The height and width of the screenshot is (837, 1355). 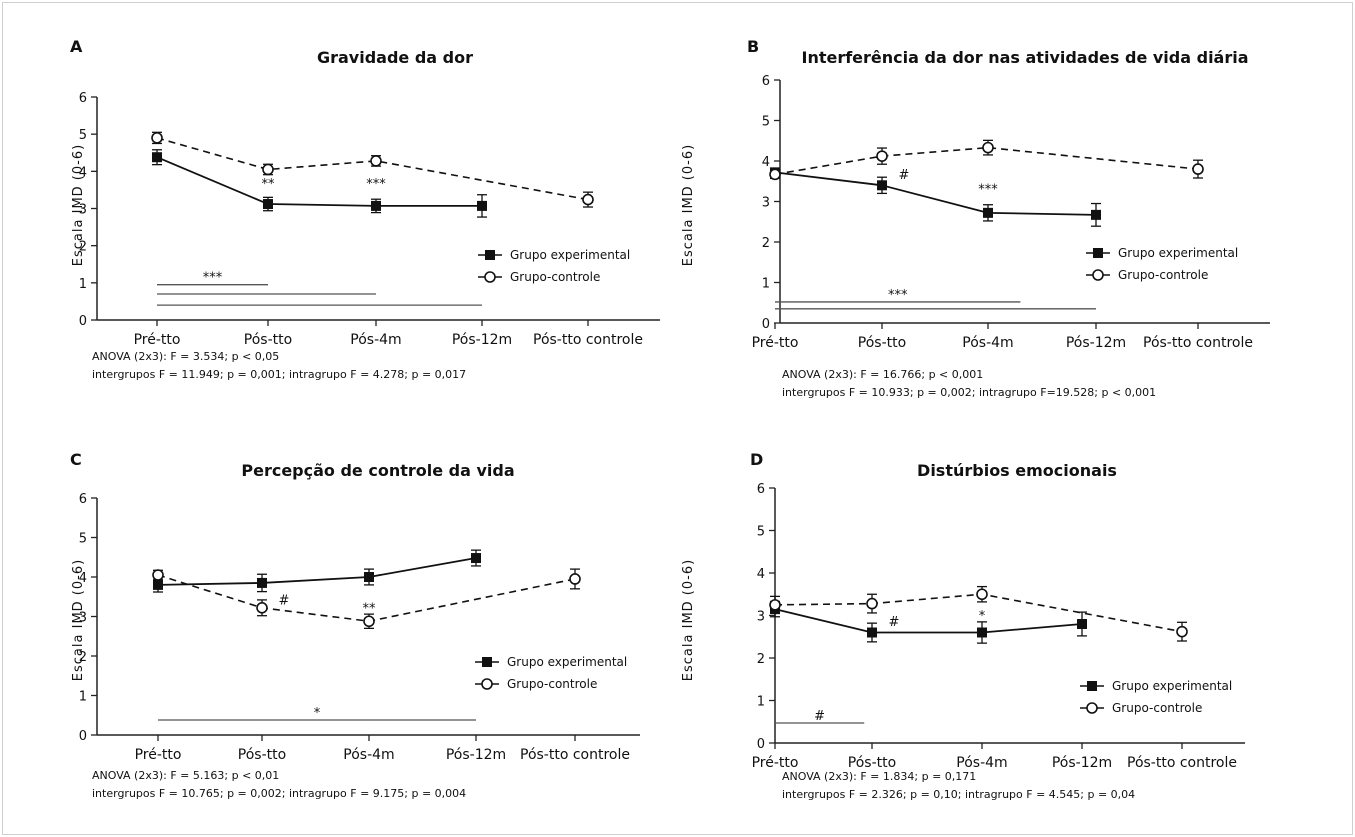 What do you see at coordinates (76, 459) in the screenshot?
I see `panel-letter: C` at bounding box center [76, 459].